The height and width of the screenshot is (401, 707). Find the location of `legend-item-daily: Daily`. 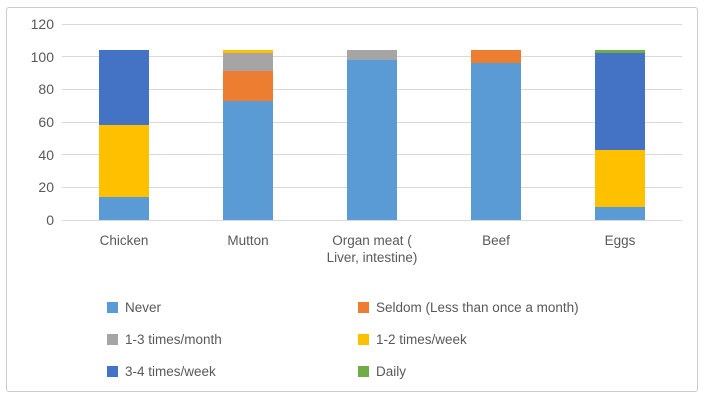

legend-item-daily: Daily is located at coordinates (382, 372).